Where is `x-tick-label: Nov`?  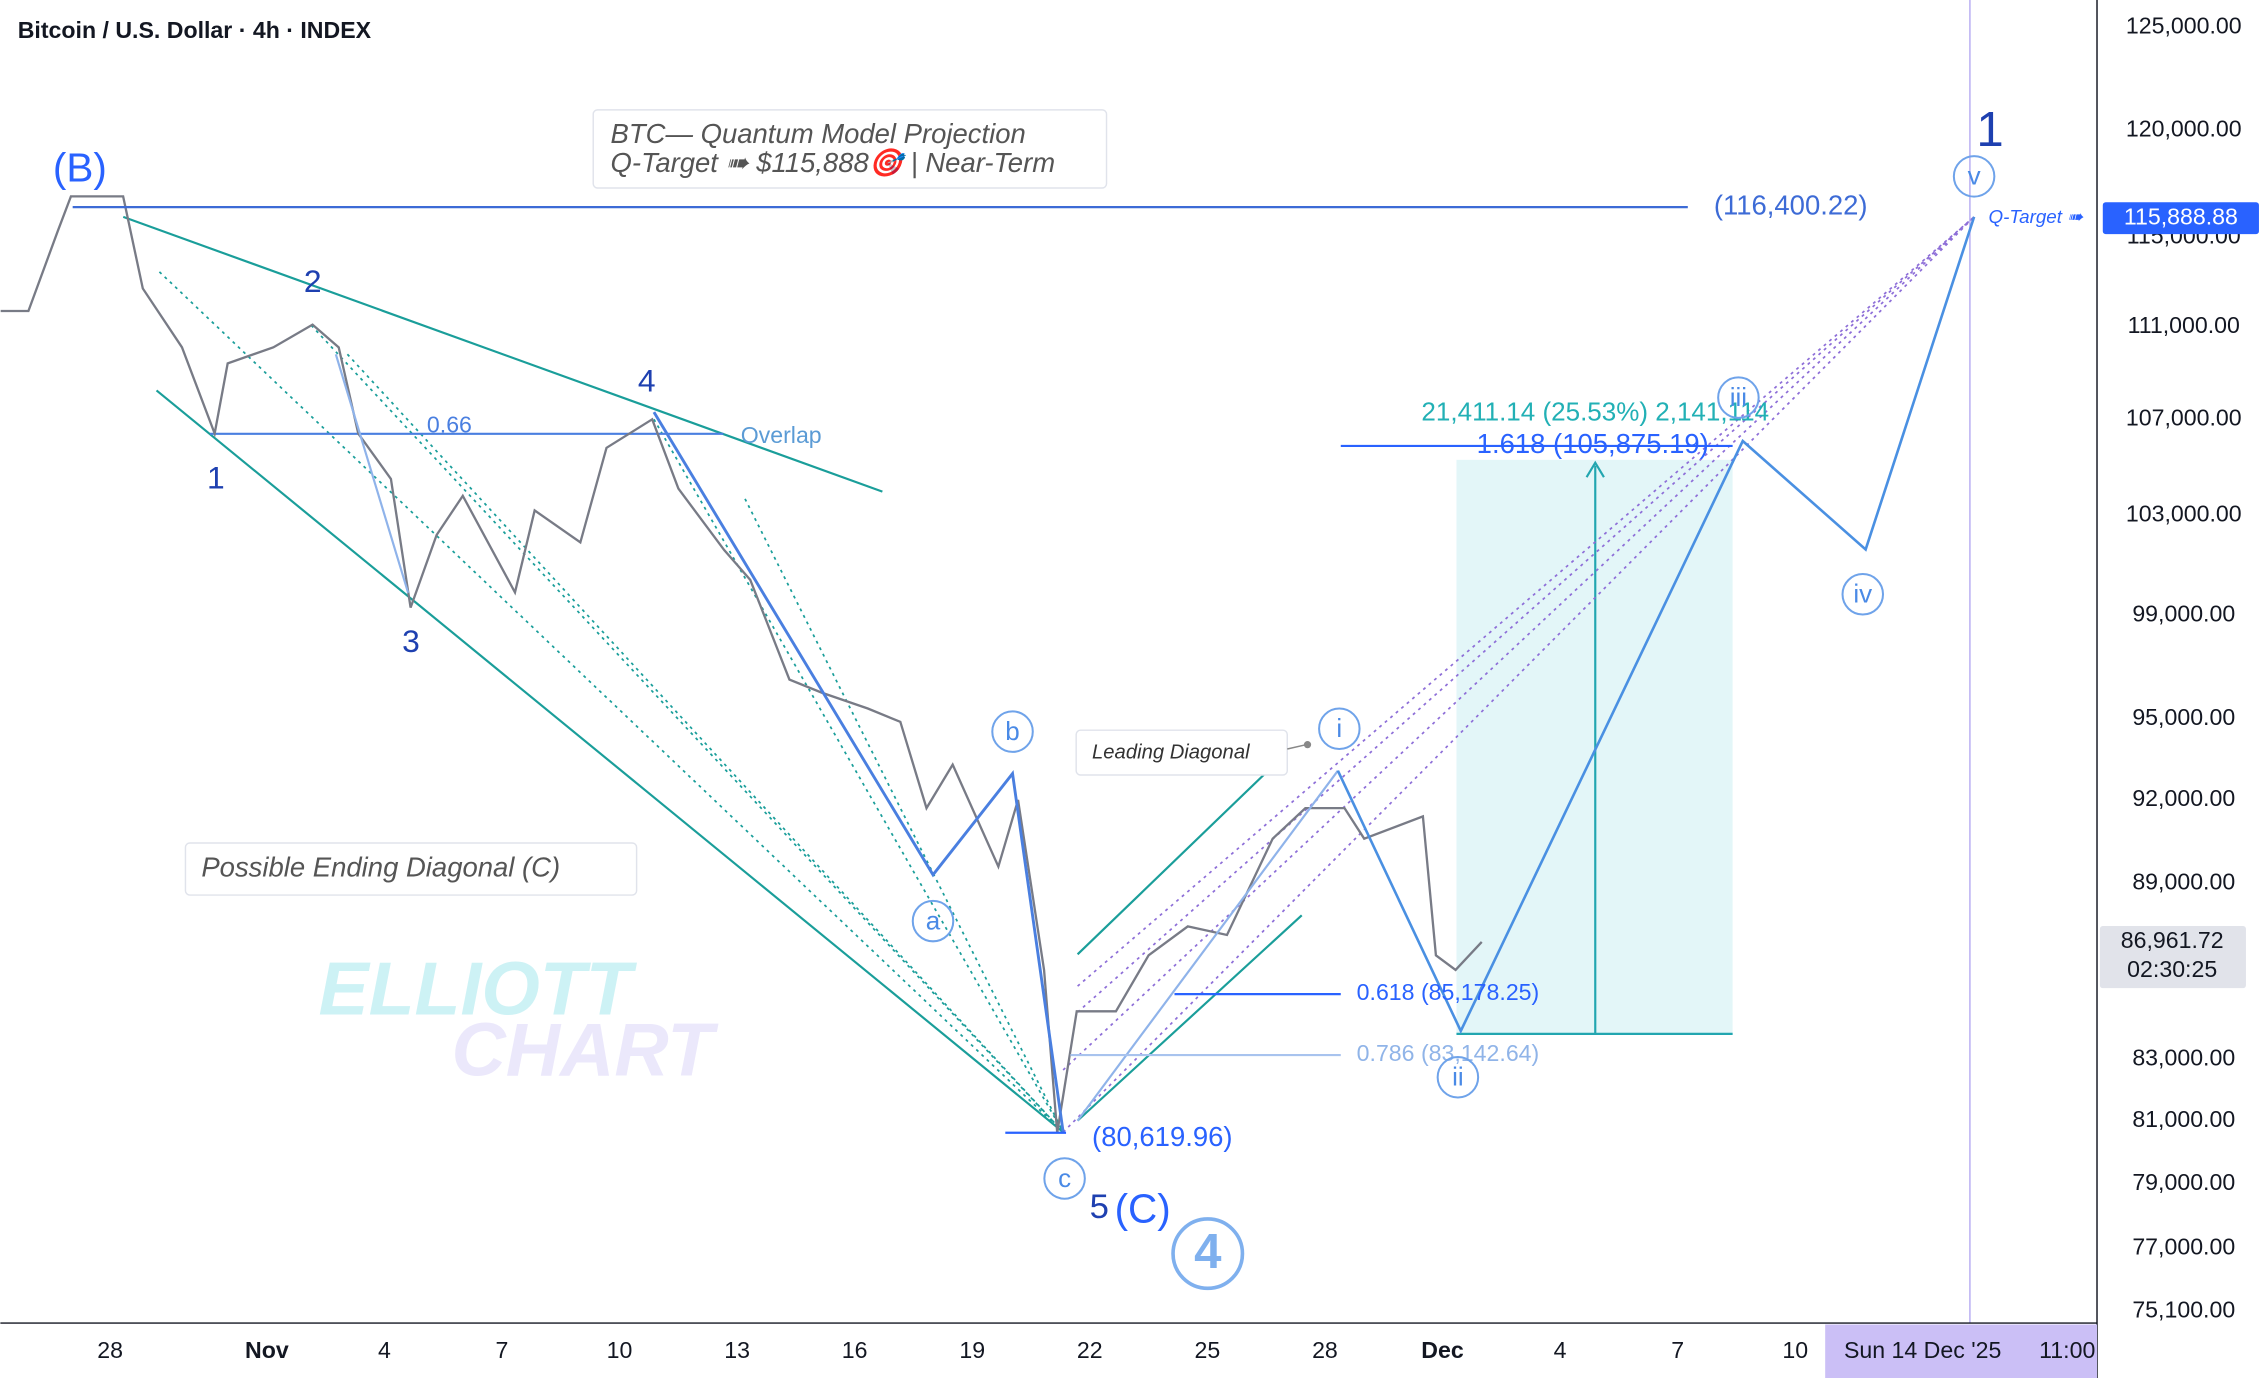 x-tick-label: Nov is located at coordinates (267, 1350).